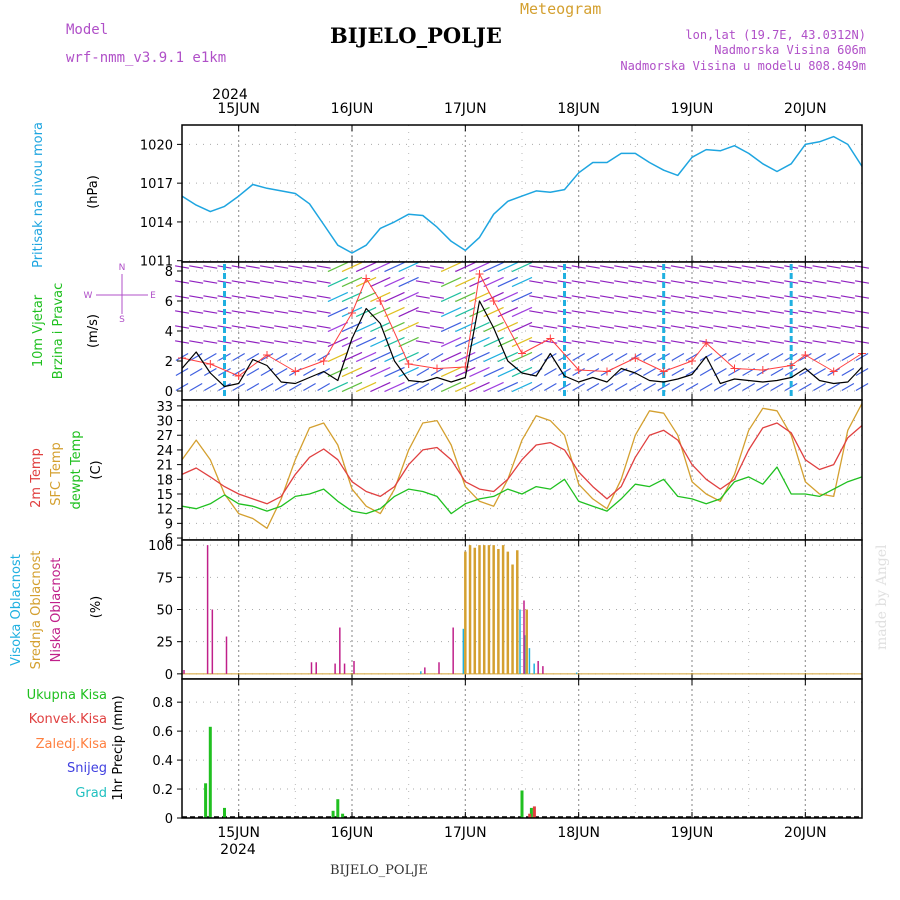  I want to click on wind-label-1: 10m Vjetar, so click(38, 330).